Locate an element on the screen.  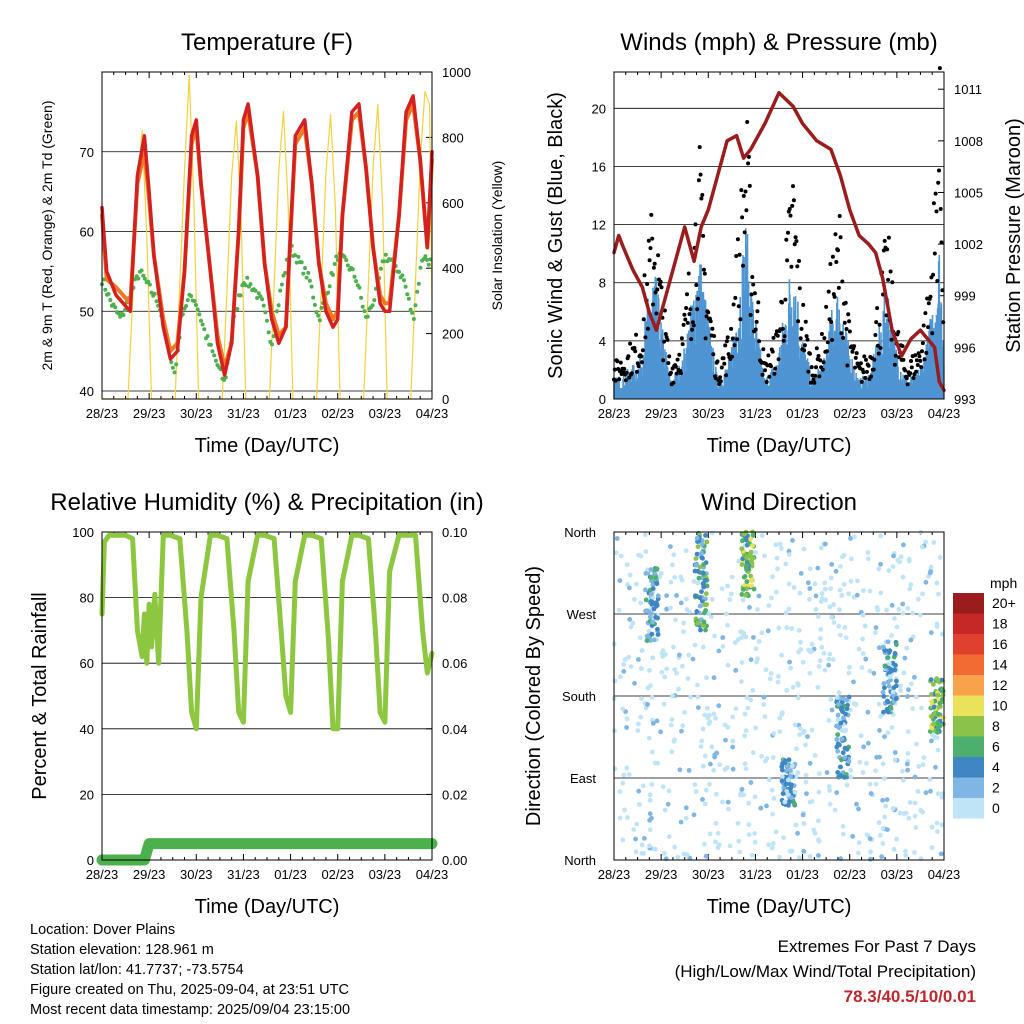
x-tick-label: 04/23 is located at coordinates (432, 874).